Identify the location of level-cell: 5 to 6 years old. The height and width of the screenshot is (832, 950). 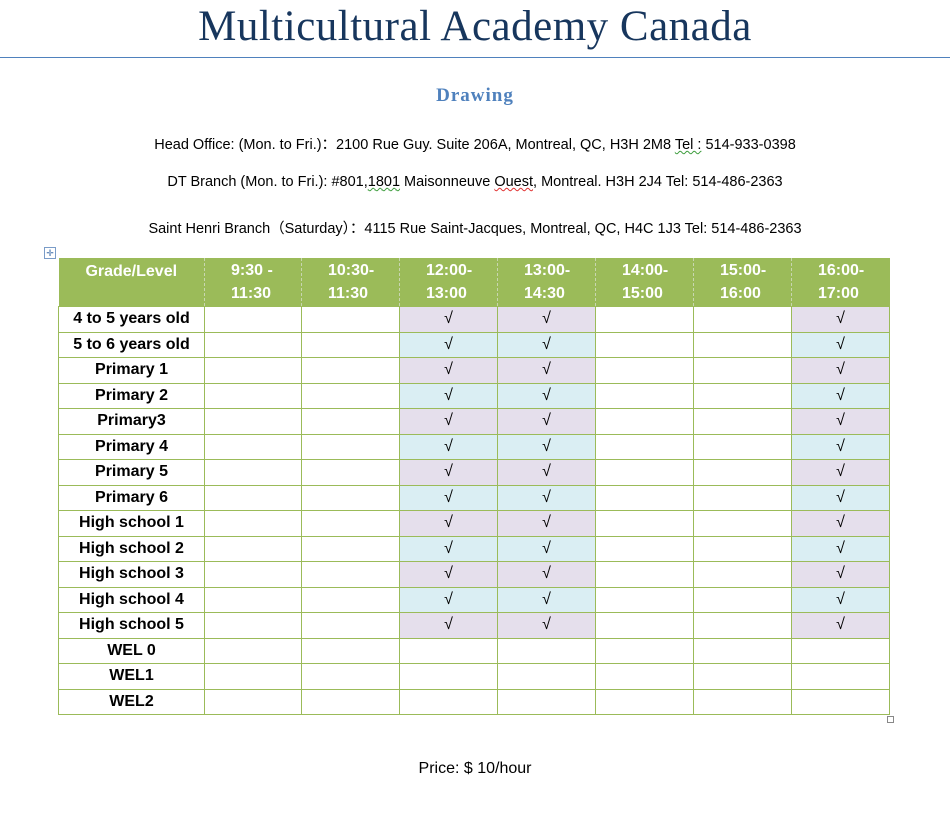
(131, 344).